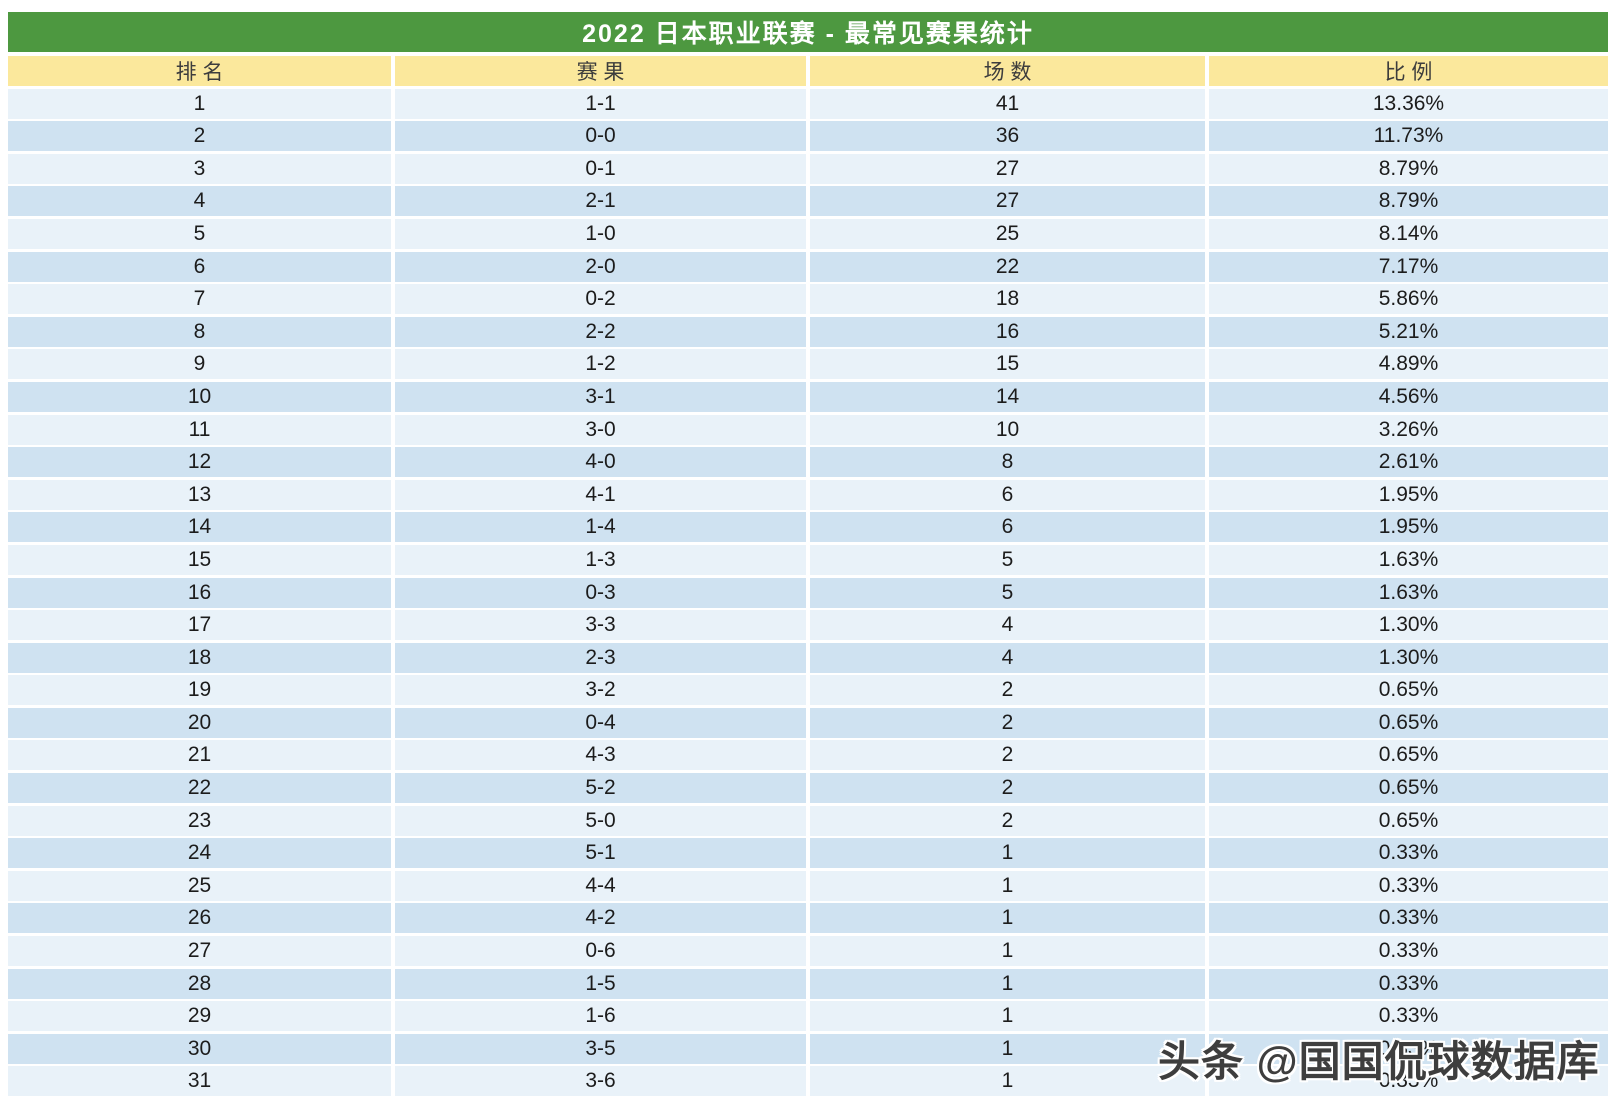  I want to click on games-cell: 18, so click(1007, 299).